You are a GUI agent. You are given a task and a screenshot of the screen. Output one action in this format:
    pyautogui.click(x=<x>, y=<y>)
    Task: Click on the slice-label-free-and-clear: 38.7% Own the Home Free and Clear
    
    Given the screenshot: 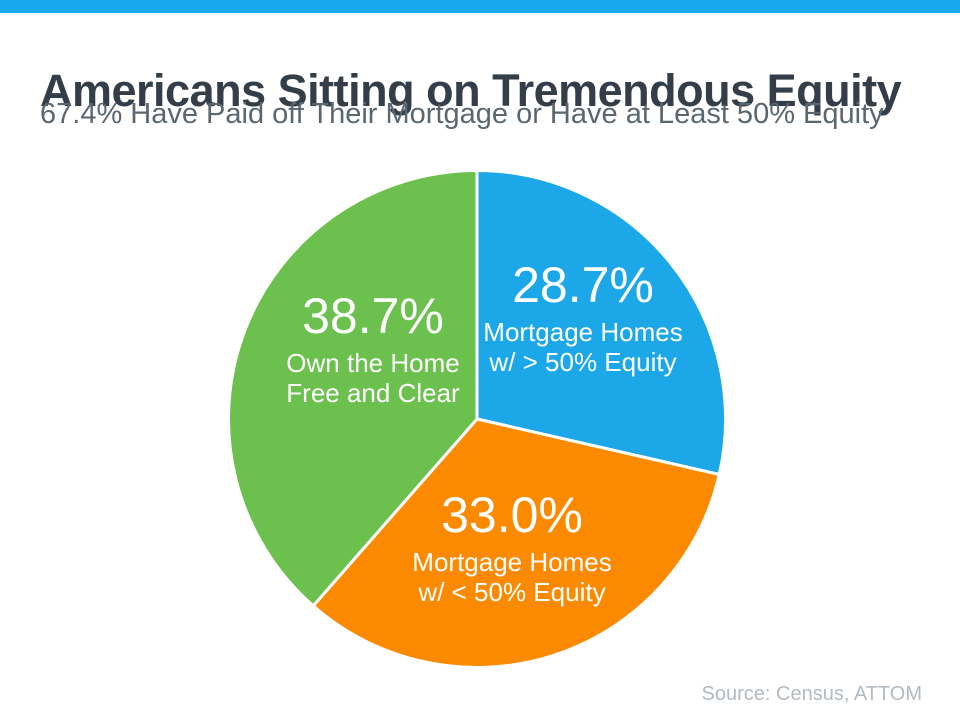 What is the action you would take?
    pyautogui.click(x=372, y=349)
    